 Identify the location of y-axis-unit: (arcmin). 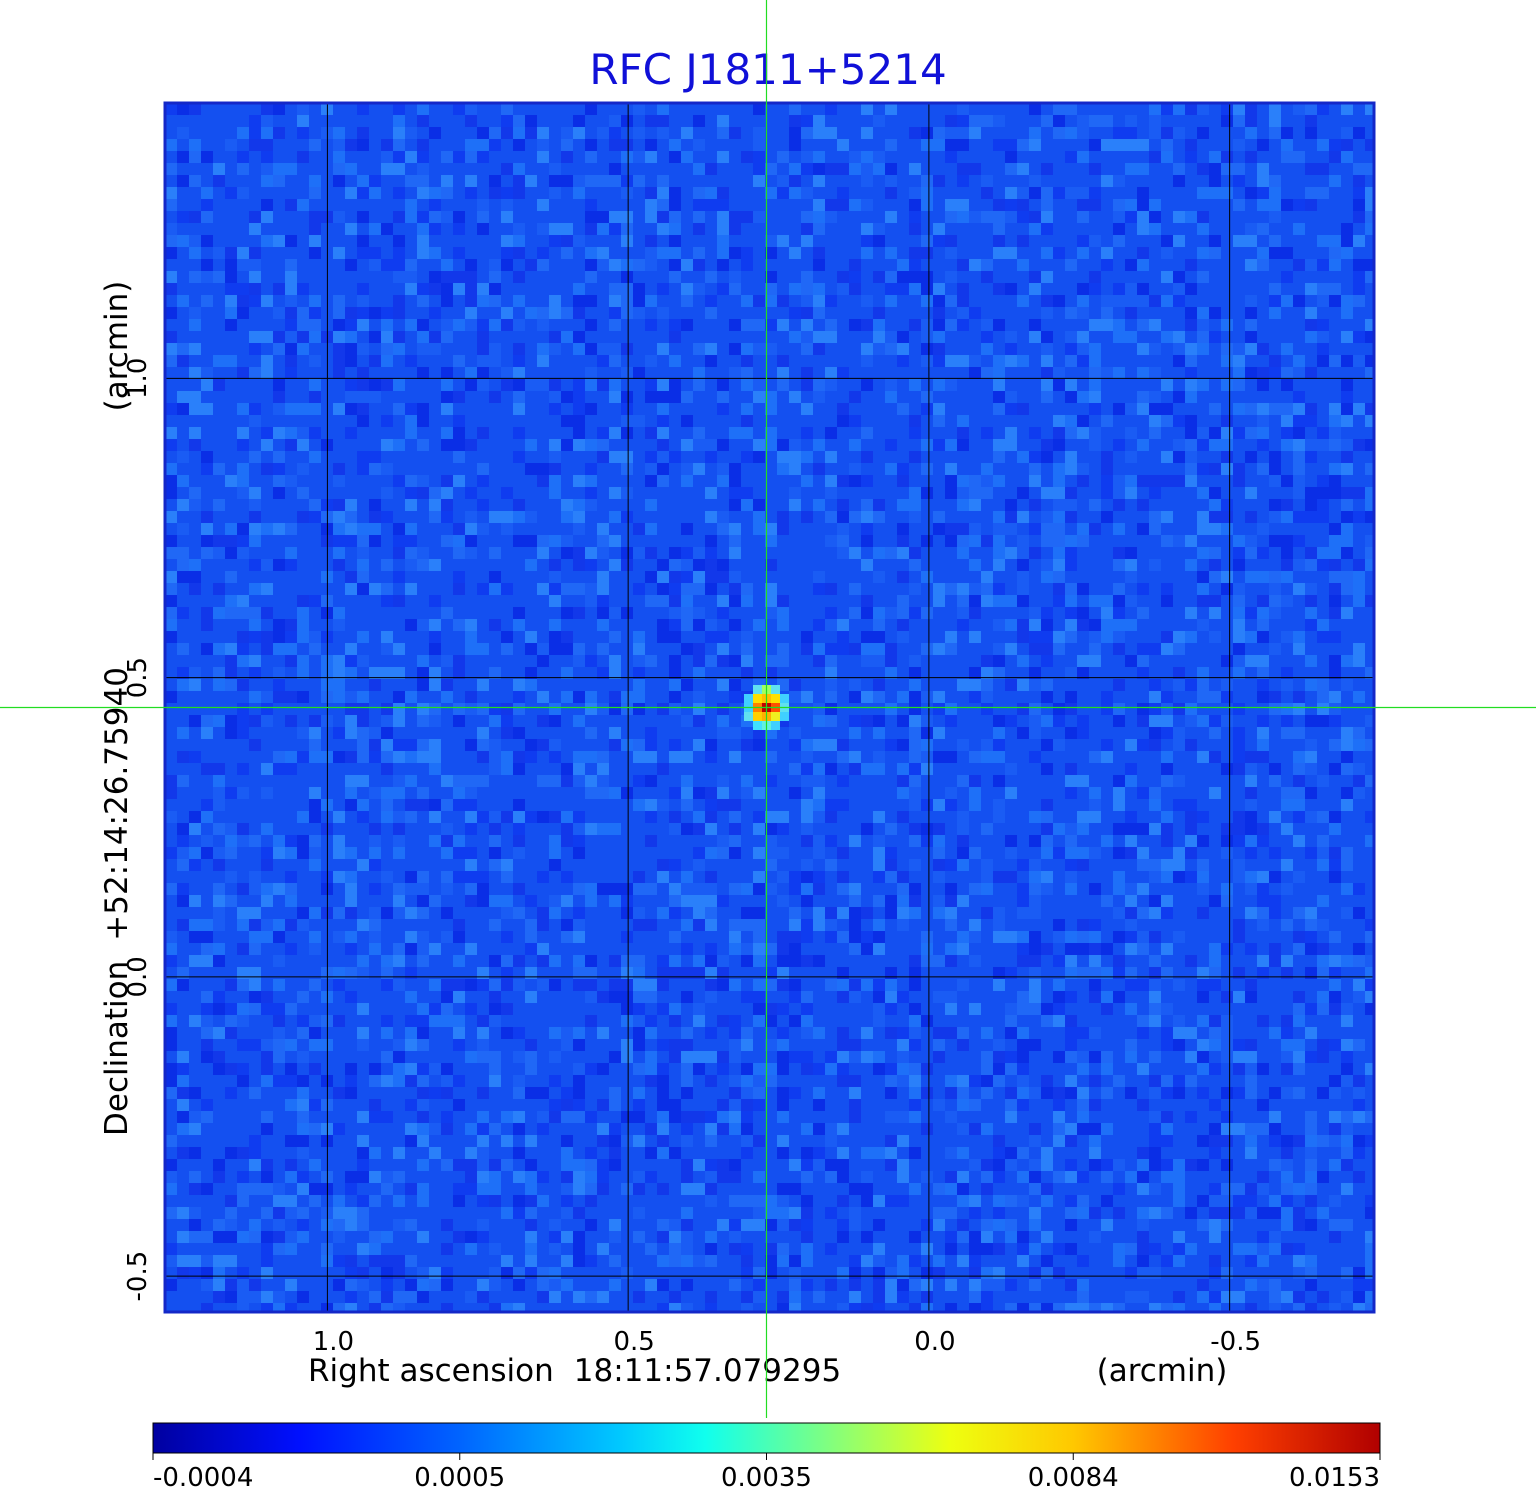
(117, 346).